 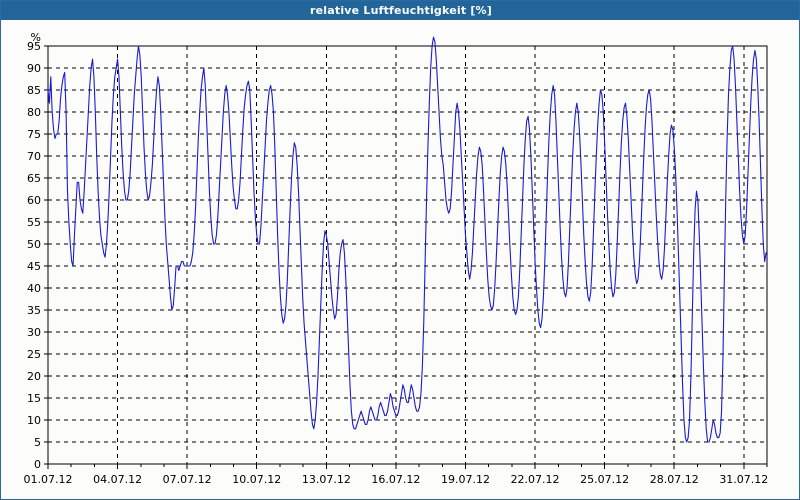 What do you see at coordinates (34, 200) in the screenshot?
I see `svg-text: 60` at bounding box center [34, 200].